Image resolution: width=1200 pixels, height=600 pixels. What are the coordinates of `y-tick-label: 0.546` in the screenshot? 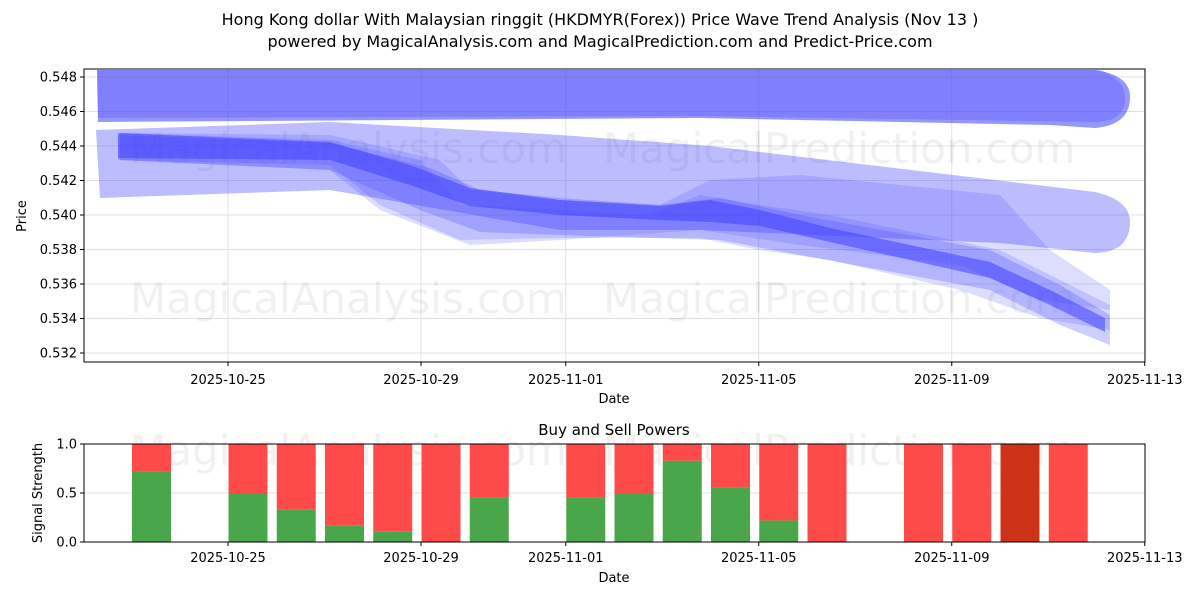 It's located at (58, 112).